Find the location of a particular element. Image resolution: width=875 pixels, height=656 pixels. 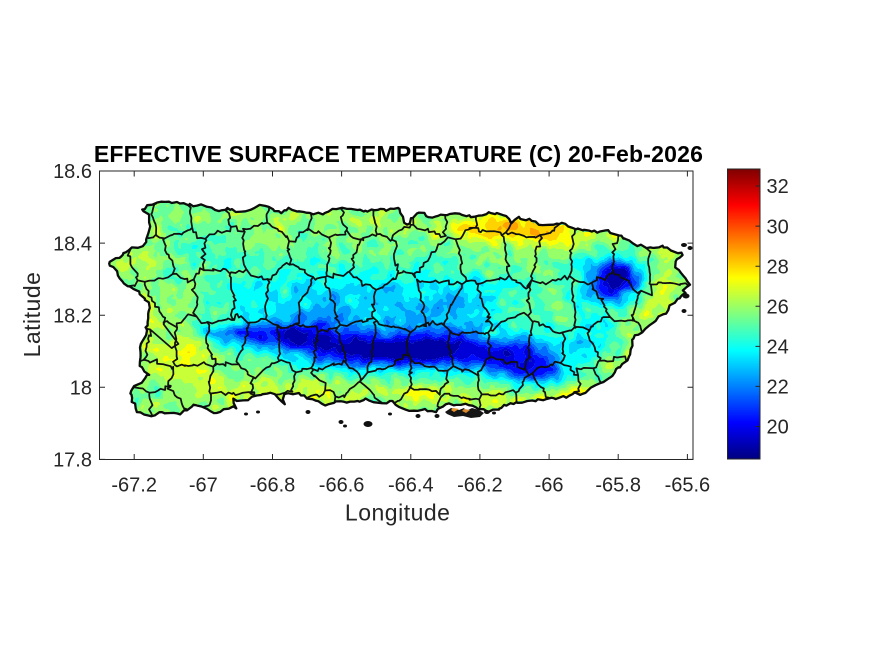

svg-text: -65.8 is located at coordinates (618, 486).